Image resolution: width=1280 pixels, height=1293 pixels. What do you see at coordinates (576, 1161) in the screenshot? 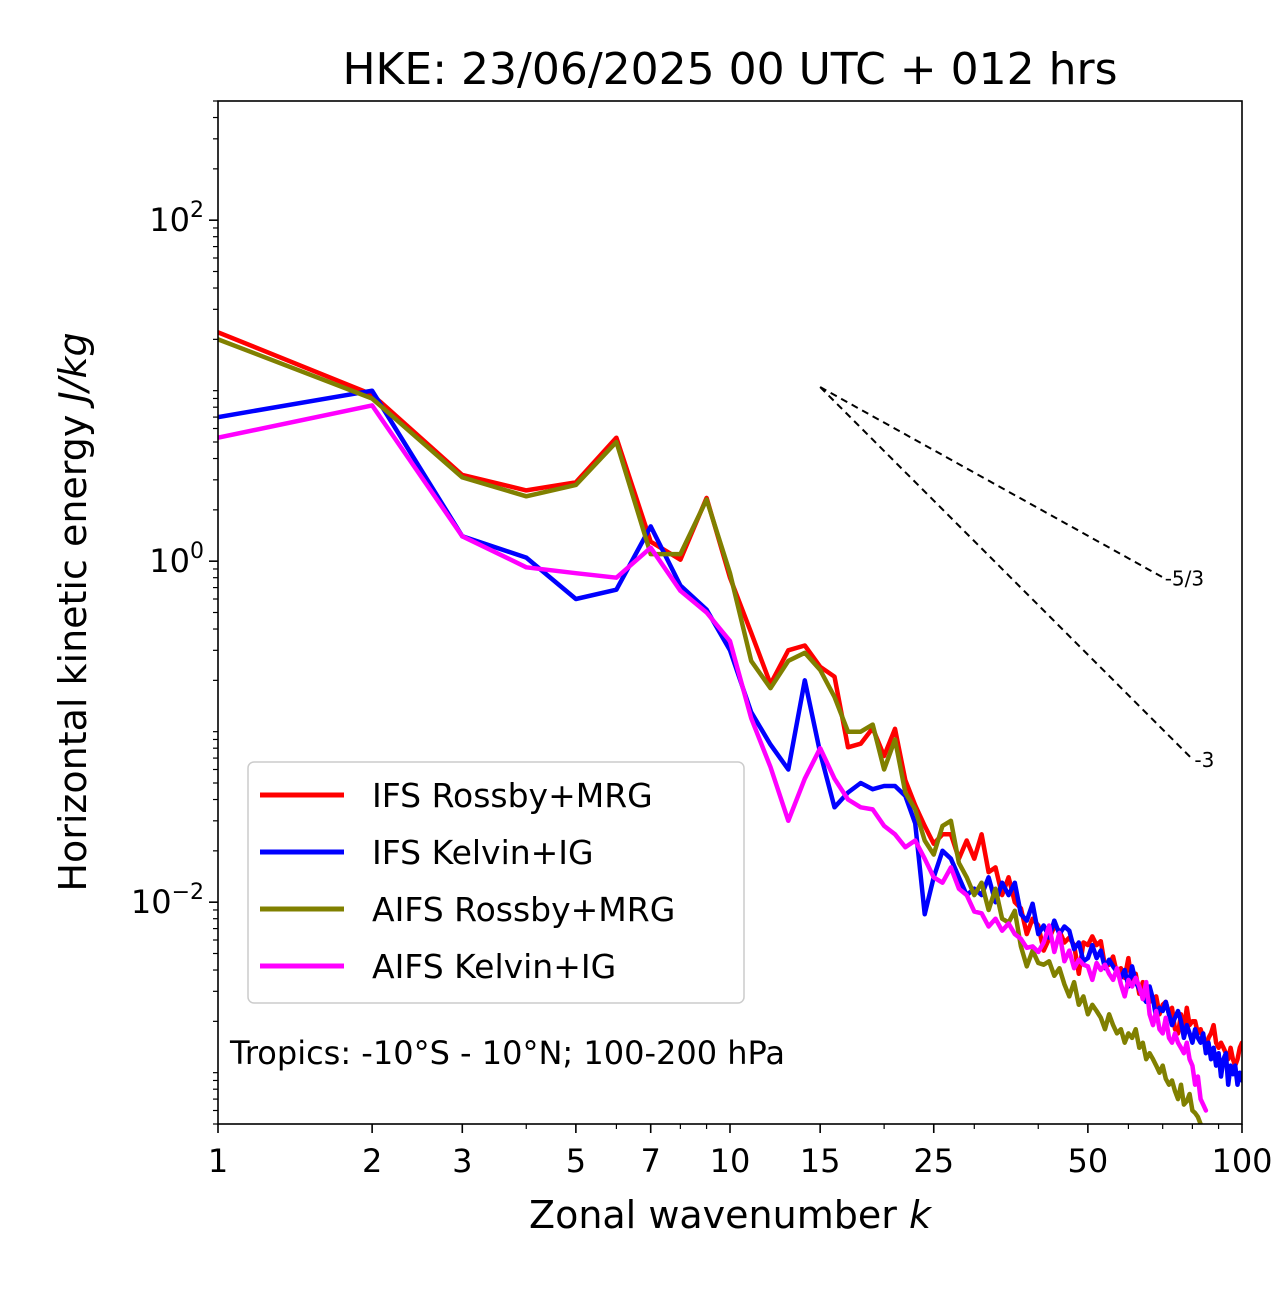
I see `x-tick-label: 5` at bounding box center [576, 1161].